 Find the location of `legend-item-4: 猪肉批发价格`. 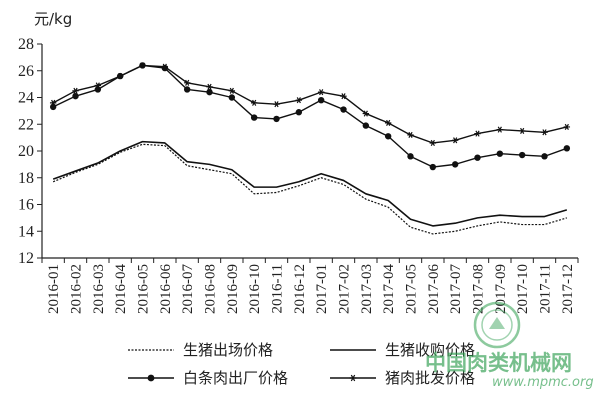

legend-item-4: 猪肉批发价格 is located at coordinates (402, 378).